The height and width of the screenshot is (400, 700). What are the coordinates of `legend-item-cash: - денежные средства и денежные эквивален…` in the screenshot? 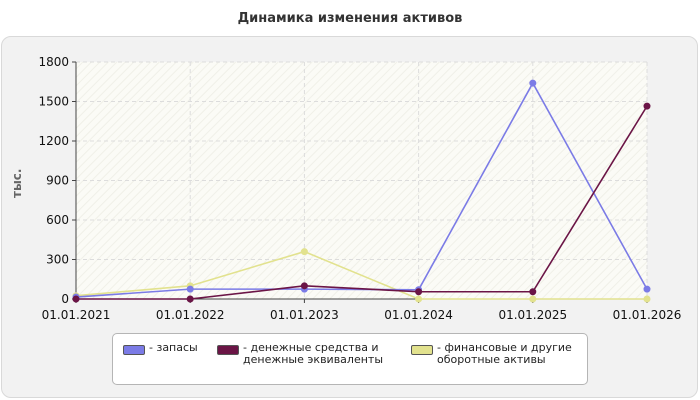 It's located at (300, 354).